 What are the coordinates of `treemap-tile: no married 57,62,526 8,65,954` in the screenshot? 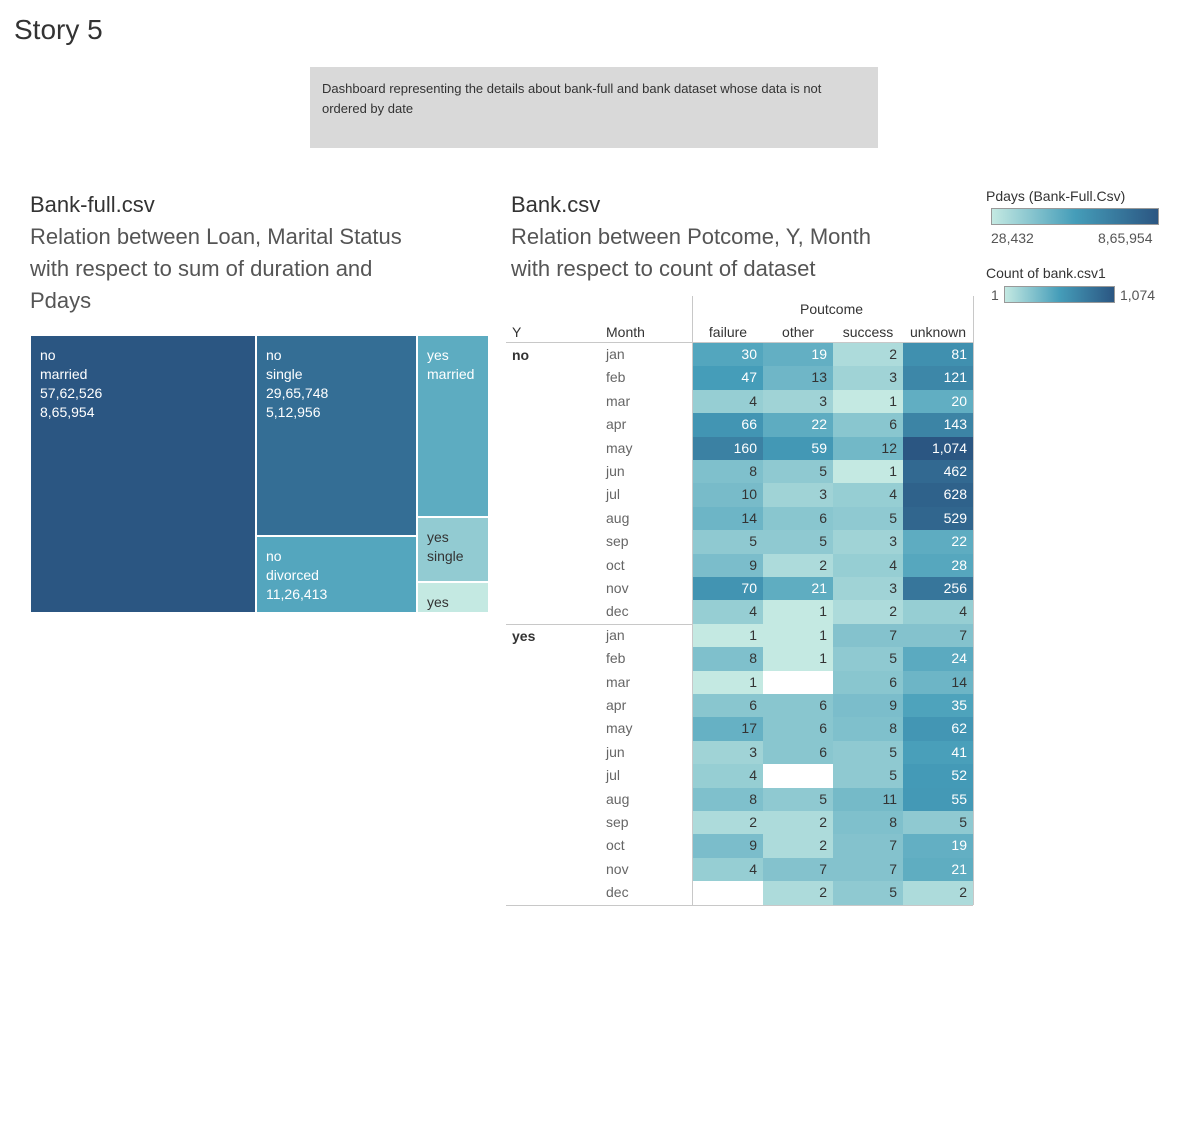 It's located at (143, 474).